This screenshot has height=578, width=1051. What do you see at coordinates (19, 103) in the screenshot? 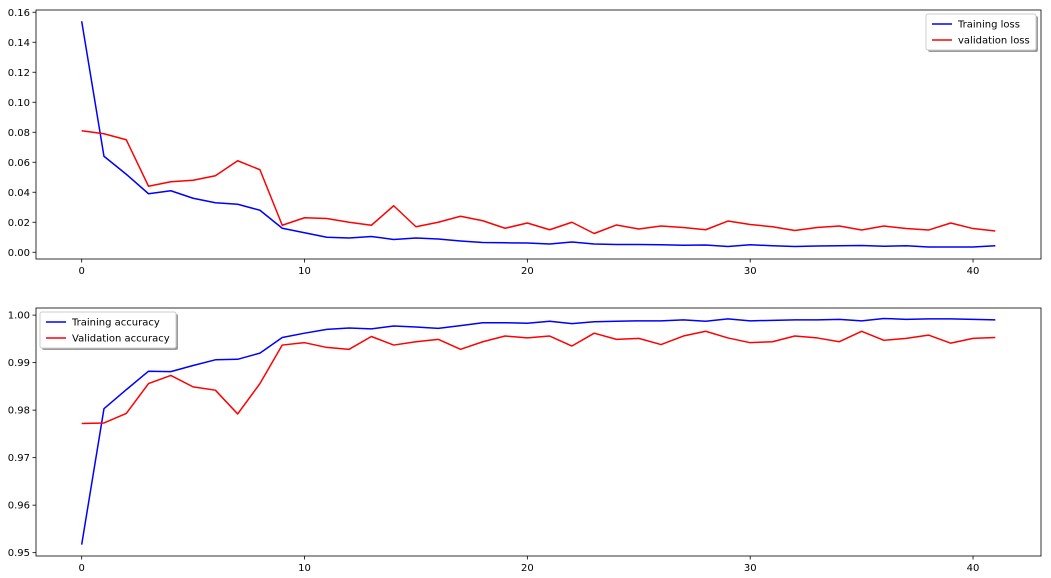
I see `loss-ytick-label: 0.10` at bounding box center [19, 103].